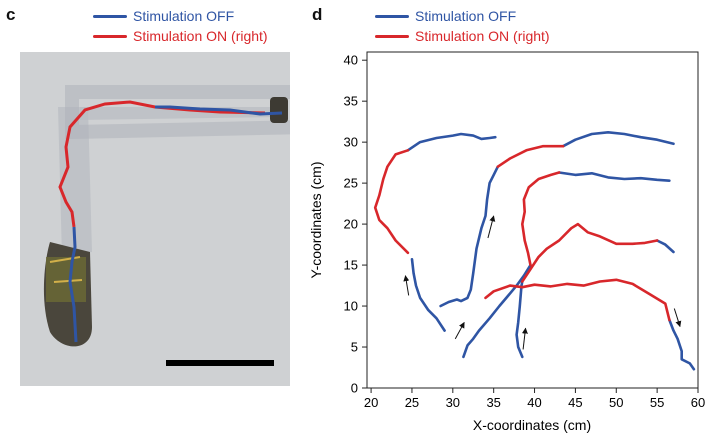 The width and height of the screenshot is (728, 436). Describe the element at coordinates (657, 402) in the screenshot. I see `x-tick-label: 55` at that location.